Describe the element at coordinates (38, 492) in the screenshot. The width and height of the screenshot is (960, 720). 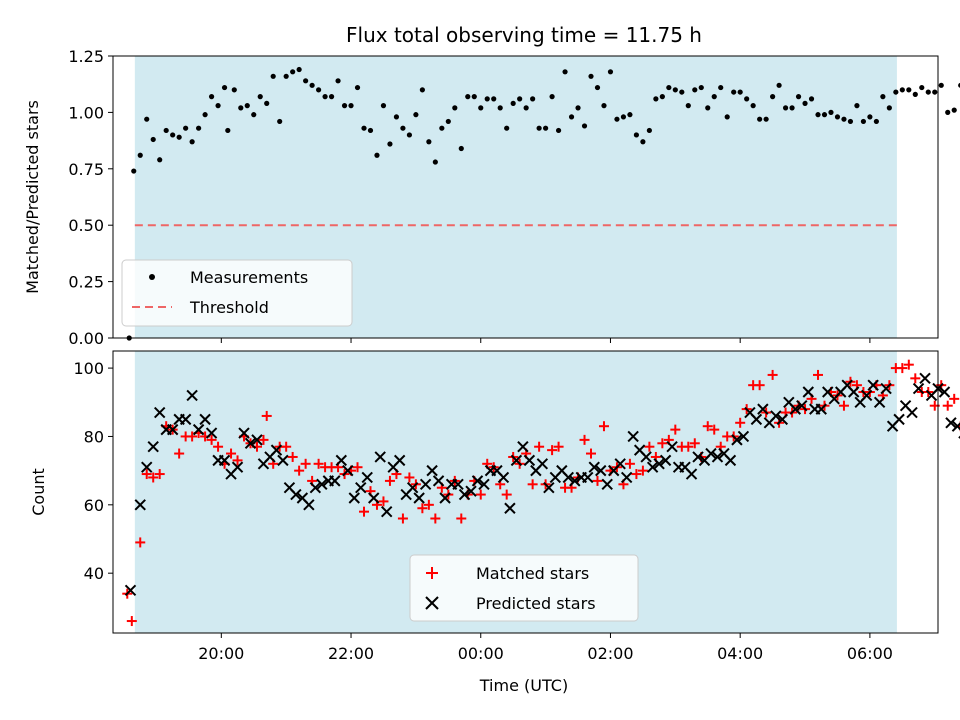
I see `bottom-y-axis-label: Count` at that location.